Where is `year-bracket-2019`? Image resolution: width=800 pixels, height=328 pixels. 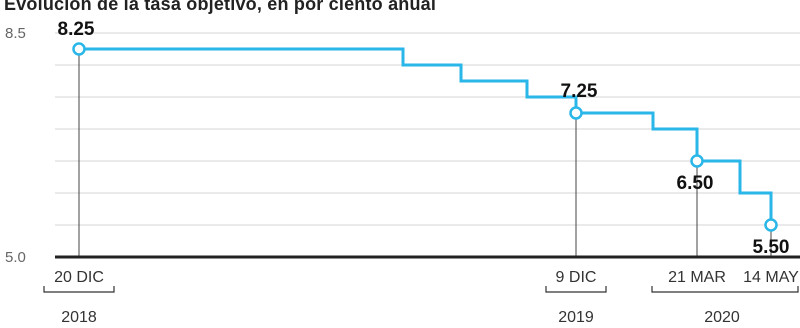
year-bracket-2019 is located at coordinates (576, 289).